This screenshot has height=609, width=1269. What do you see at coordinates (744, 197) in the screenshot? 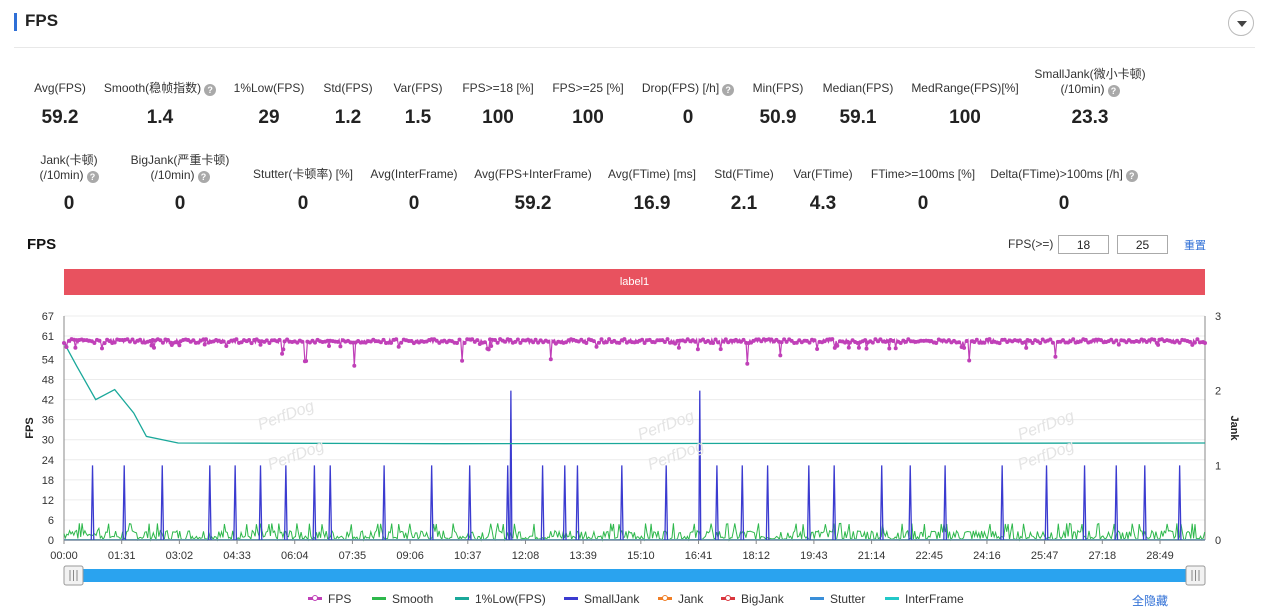
I see `metric-std-ftime: Std(FTime) 2.1` at bounding box center [744, 197].